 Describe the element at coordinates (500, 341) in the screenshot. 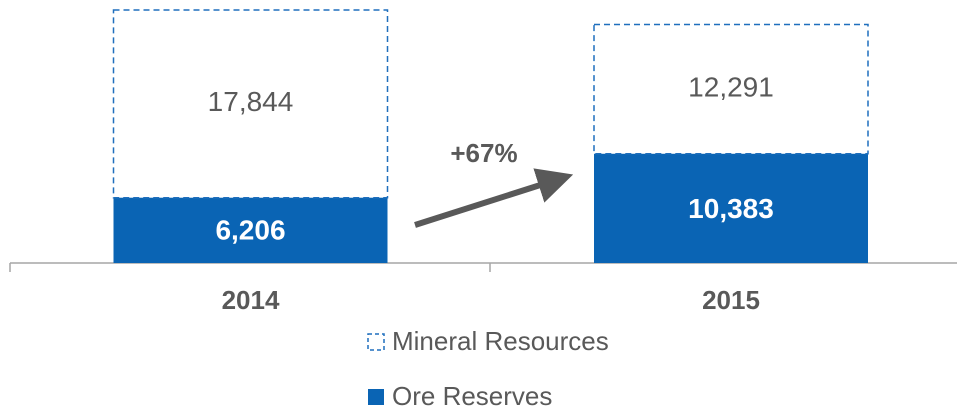

I see `legend-label: Mineral Resources` at that location.